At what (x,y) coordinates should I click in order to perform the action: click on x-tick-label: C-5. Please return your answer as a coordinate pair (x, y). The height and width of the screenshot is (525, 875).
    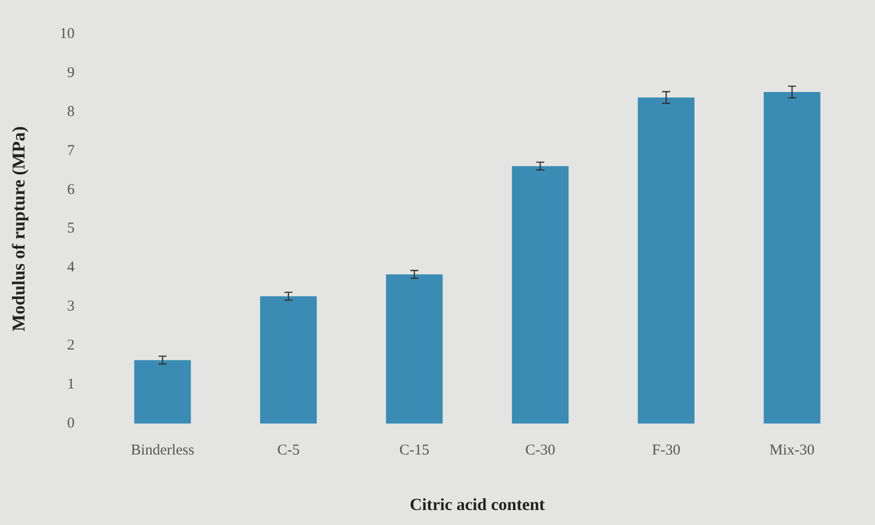
    Looking at the image, I should click on (288, 450).